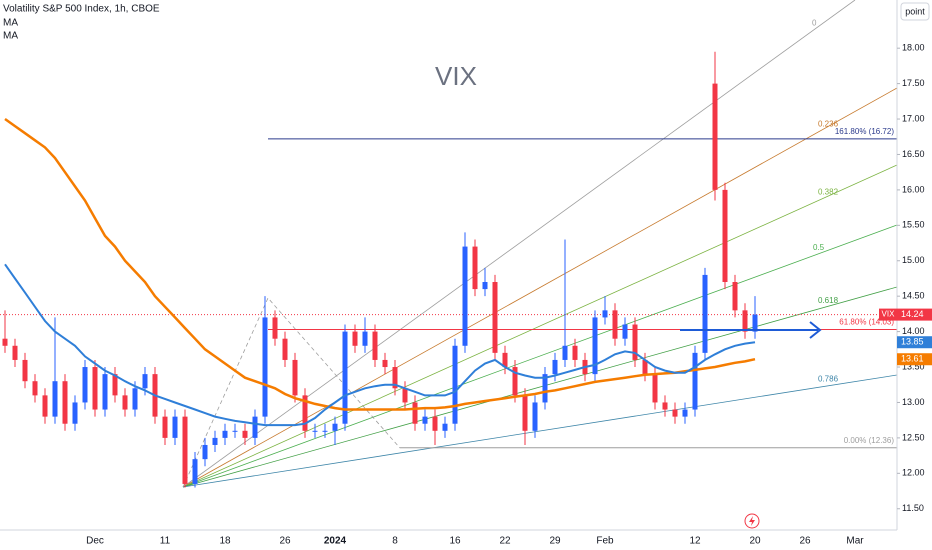 Image resolution: width=932 pixels, height=550 pixels. What do you see at coordinates (913, 296) in the screenshot?
I see `y-tick-label: 14.50` at bounding box center [913, 296].